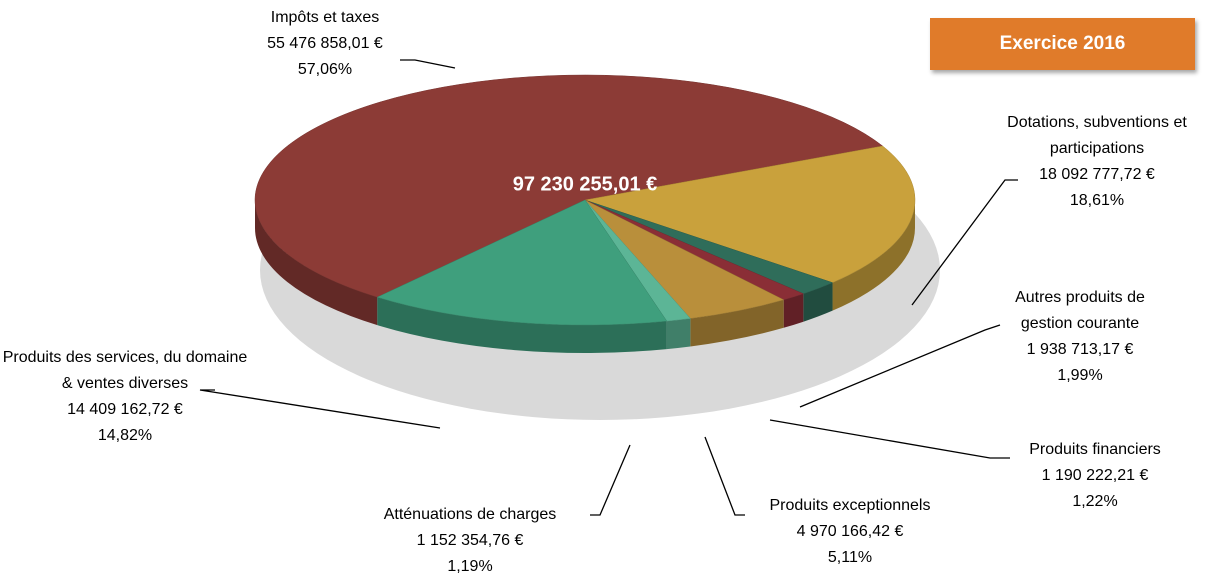 The height and width of the screenshot is (580, 1205). I want to click on label-amount: 1 152 354,76 €, so click(470, 540).